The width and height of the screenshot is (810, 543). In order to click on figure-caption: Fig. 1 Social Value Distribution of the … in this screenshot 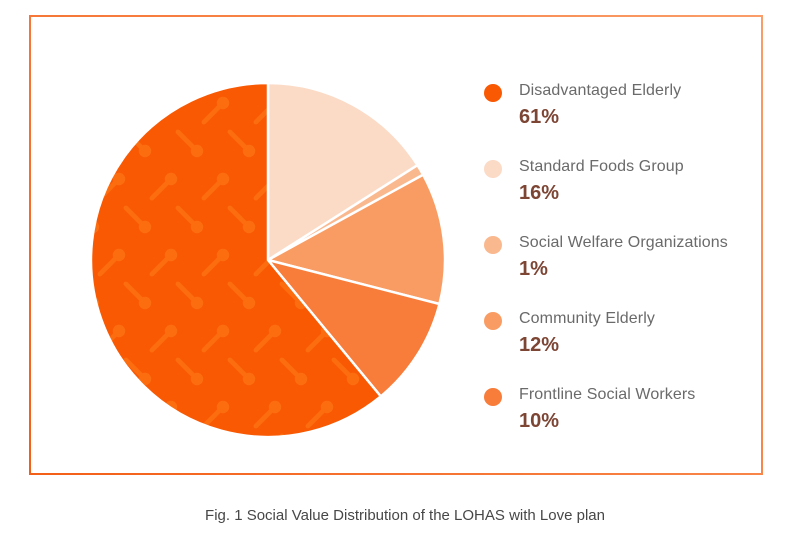, I will do `click(405, 515)`.